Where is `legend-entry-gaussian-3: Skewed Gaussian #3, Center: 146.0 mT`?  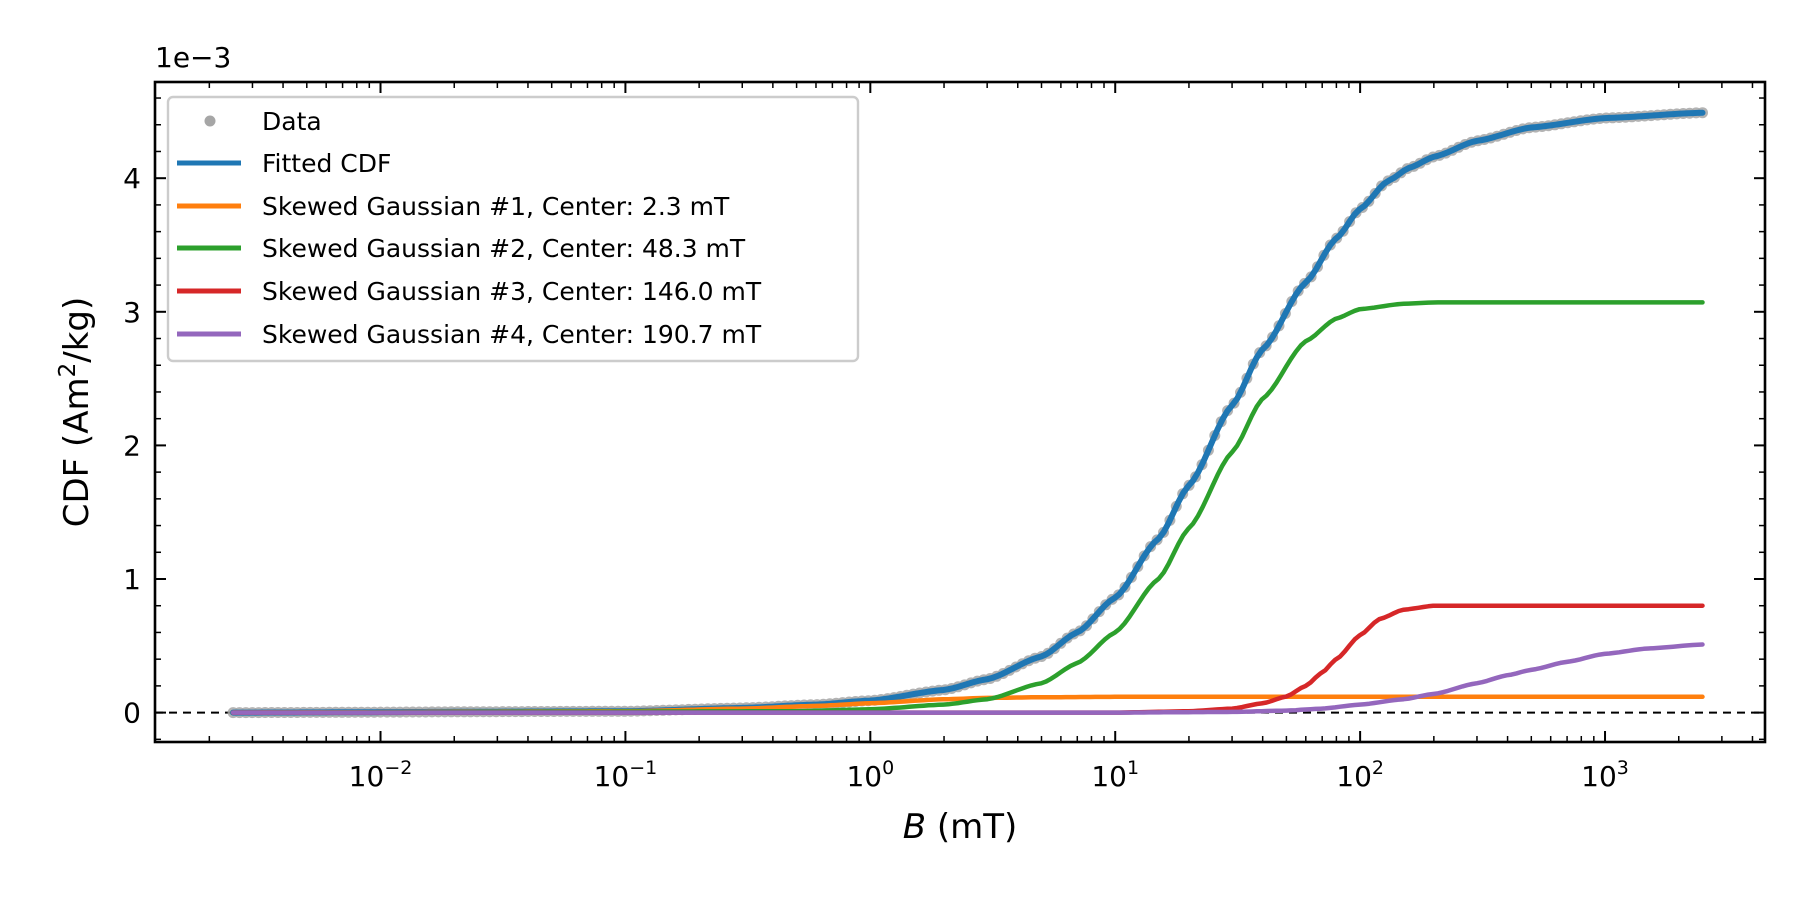 legend-entry-gaussian-3: Skewed Gaussian #3, Center: 146.0 mT is located at coordinates (469, 291).